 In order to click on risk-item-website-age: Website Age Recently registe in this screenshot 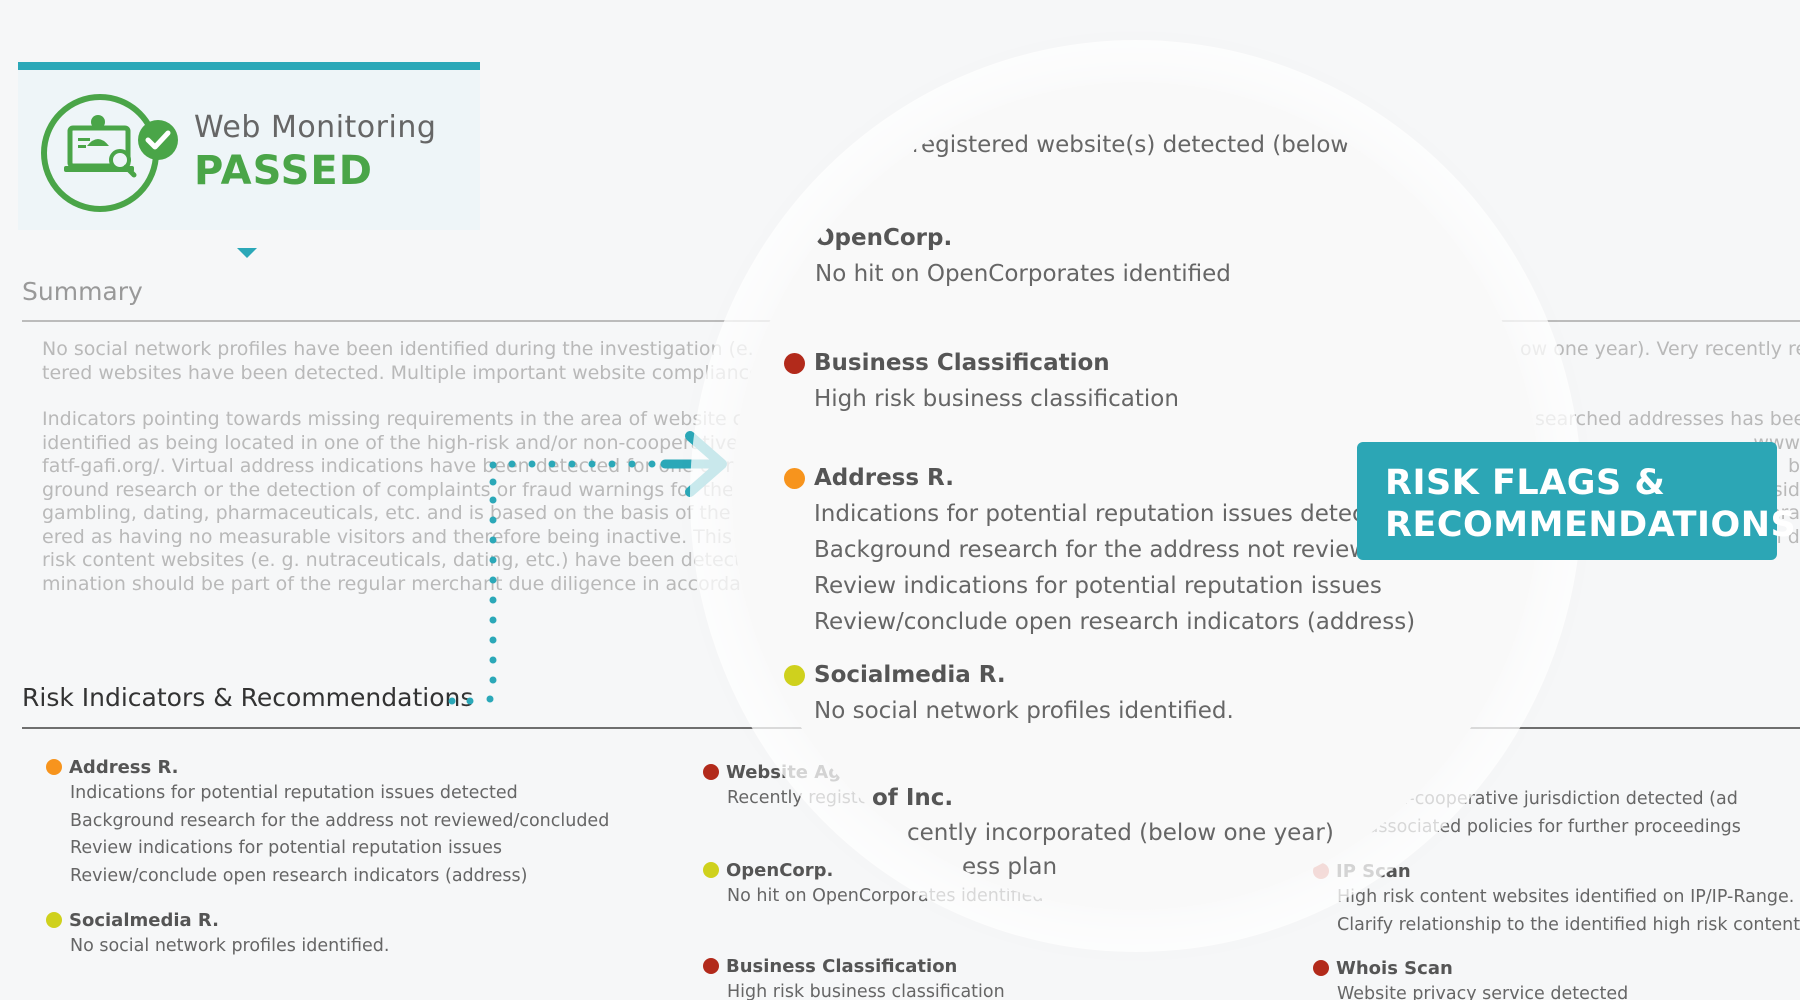, I will do `click(786, 786)`.